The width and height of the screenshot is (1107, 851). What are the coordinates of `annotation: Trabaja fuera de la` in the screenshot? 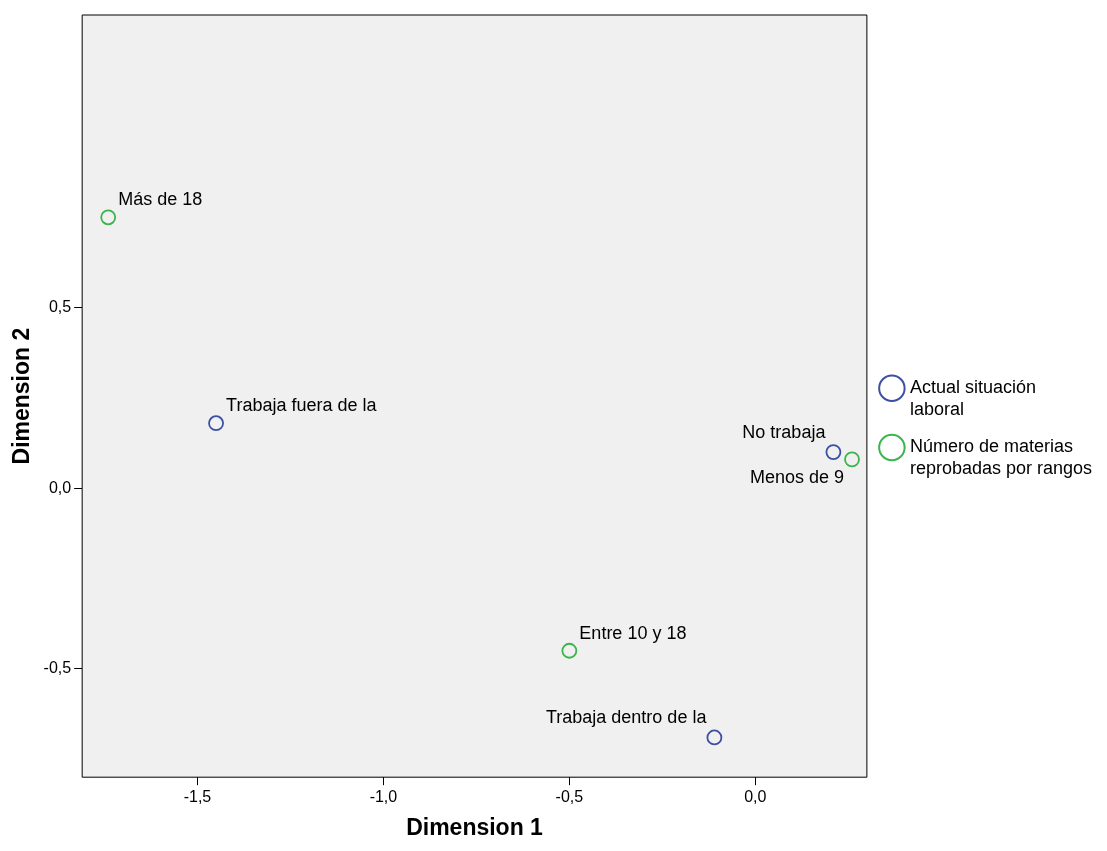 It's located at (302, 405).